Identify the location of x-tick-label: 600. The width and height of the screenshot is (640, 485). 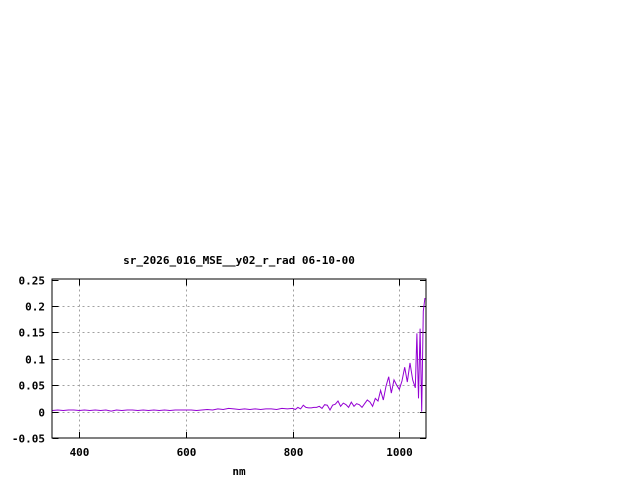
(187, 452).